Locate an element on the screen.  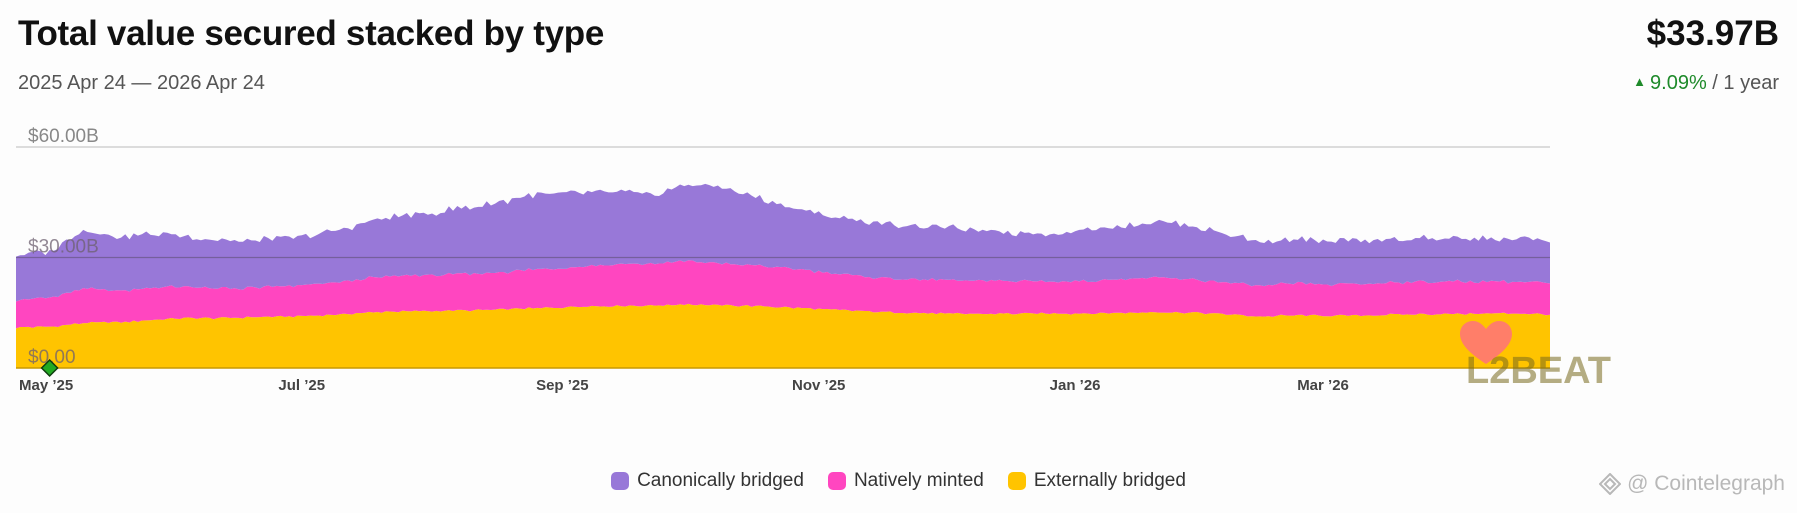
l2beat-logo-text: L2BEAT is located at coordinates (1538, 371).